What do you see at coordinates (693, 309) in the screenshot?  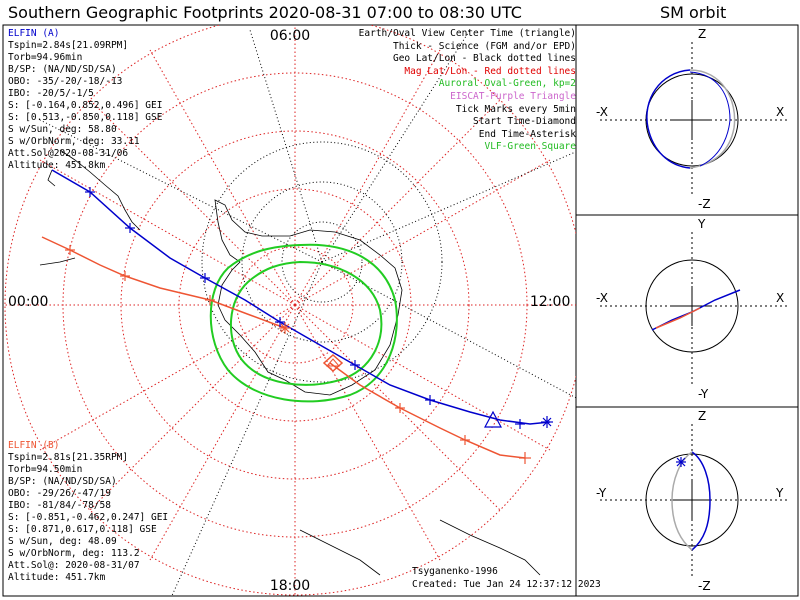 I see `sm-panel-2: Y -Y -X X` at bounding box center [693, 309].